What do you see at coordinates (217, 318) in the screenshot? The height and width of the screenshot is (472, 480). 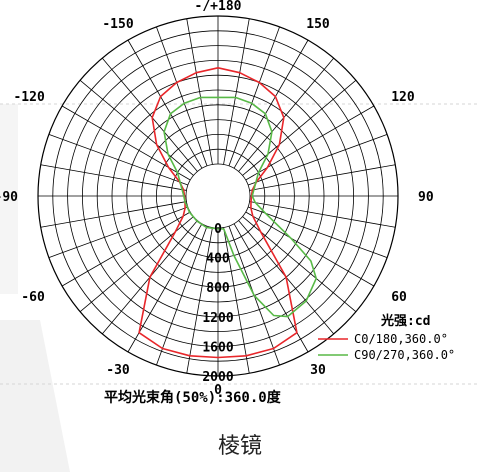 I see `radial-tick-label: 1200` at bounding box center [217, 318].